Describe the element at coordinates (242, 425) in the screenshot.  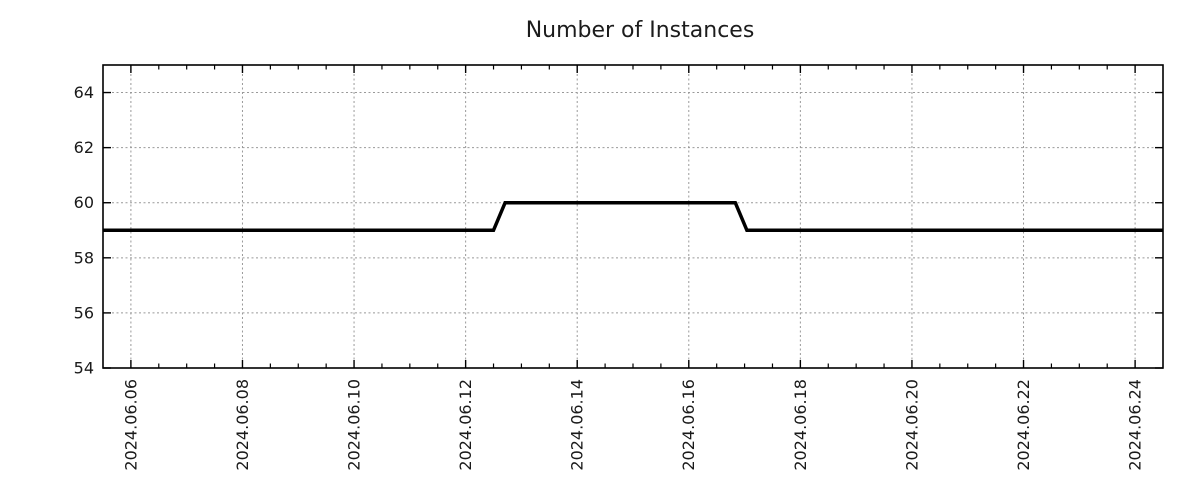
I see `x-tick-label: 2024.06.08` at that location.